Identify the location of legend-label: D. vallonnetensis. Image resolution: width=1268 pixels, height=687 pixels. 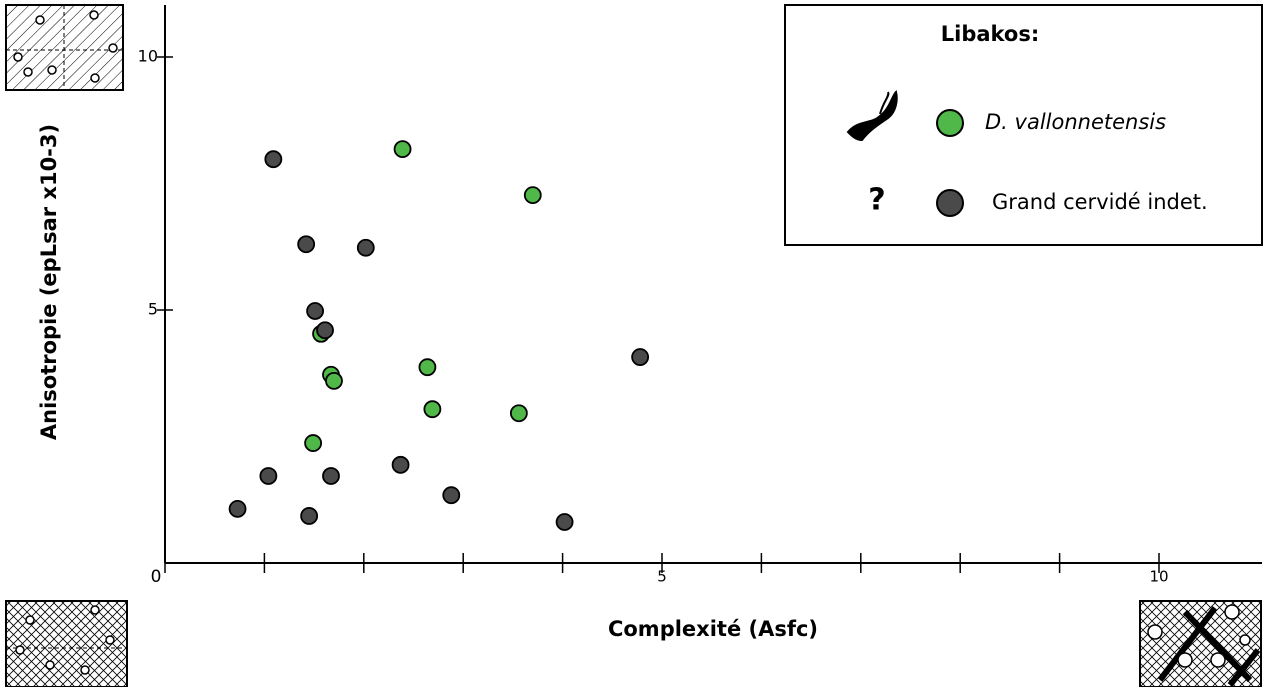
(1075, 122).